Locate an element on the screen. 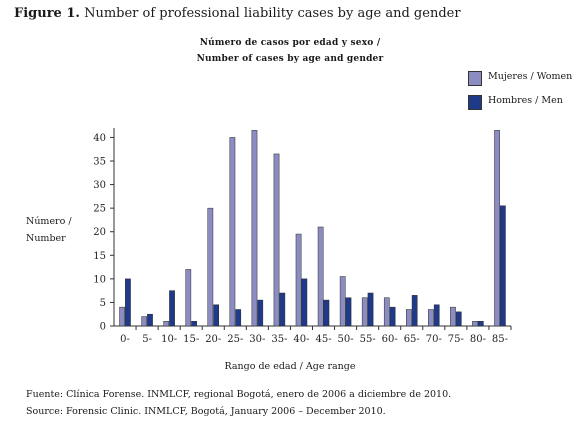 This screenshot has width=580, height=427. x-tick-label: 85- is located at coordinates (500, 339).